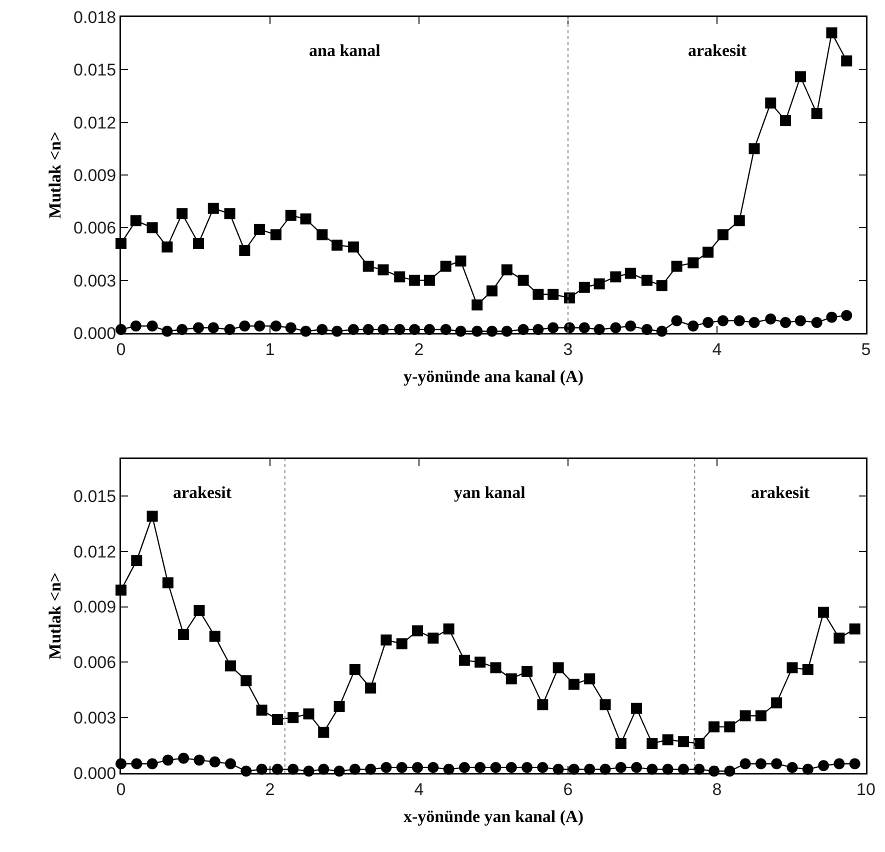 The image size is (885, 852). What do you see at coordinates (95, 122) in the screenshot?
I see `y-tick-label: 0.012` at bounding box center [95, 122].